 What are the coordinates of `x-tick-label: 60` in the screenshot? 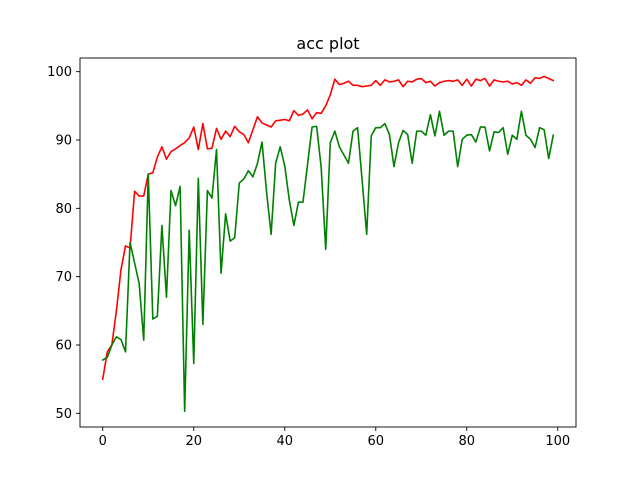 It's located at (376, 441).